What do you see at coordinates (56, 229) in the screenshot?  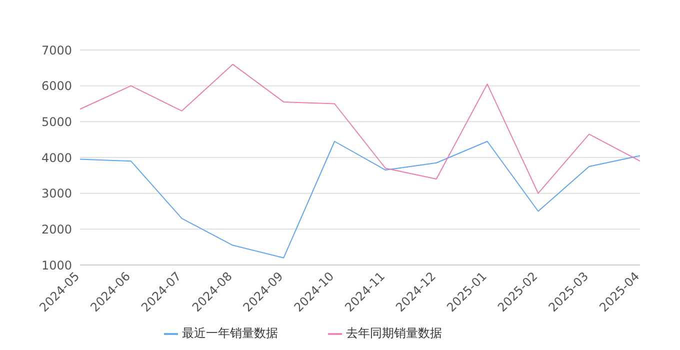 I see `y-tick-label: 2000` at bounding box center [56, 229].